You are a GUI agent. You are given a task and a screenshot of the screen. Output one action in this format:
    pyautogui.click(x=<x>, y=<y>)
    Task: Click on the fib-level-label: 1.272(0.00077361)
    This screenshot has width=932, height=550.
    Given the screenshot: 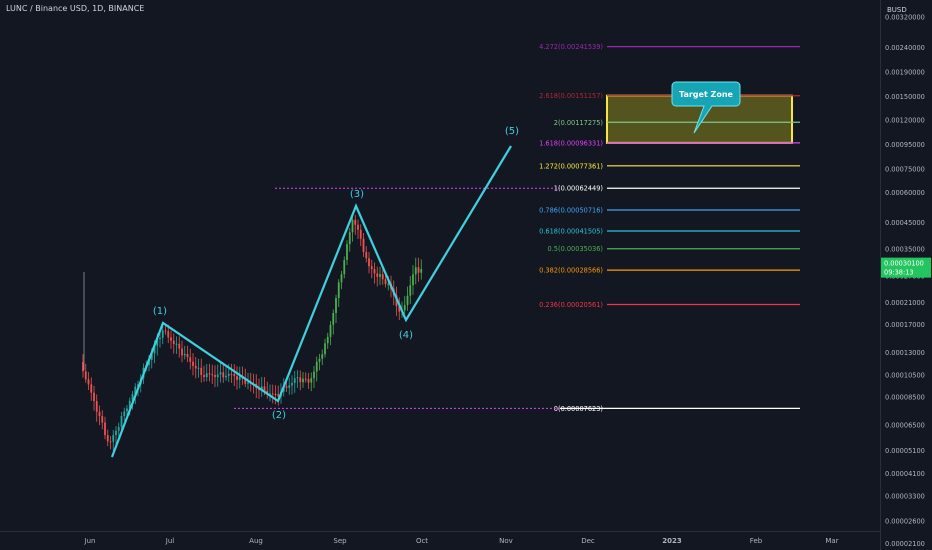 What is the action you would take?
    pyautogui.click(x=571, y=166)
    